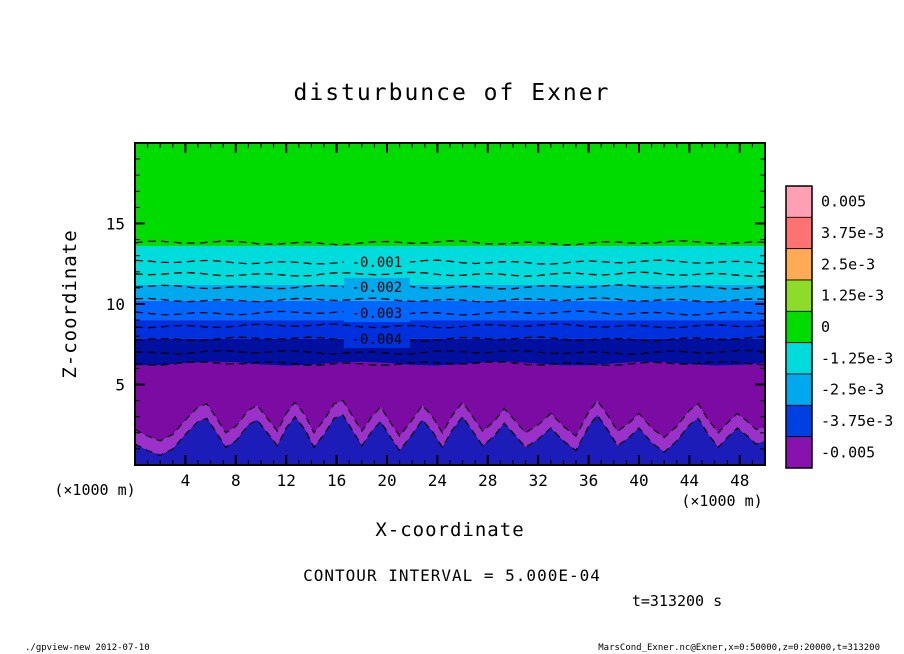  I want to click on contour-label: -0.002, so click(377, 288).